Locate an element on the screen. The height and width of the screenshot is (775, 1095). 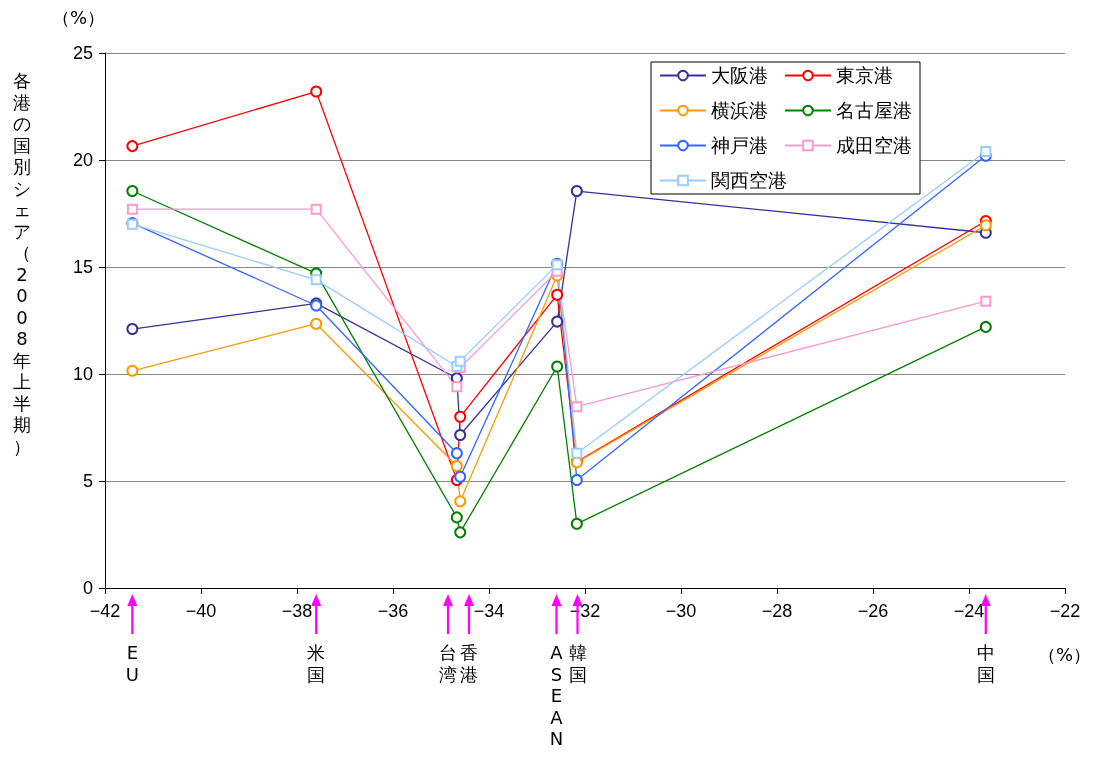
legend-label: 大阪港 is located at coordinates (739, 75).